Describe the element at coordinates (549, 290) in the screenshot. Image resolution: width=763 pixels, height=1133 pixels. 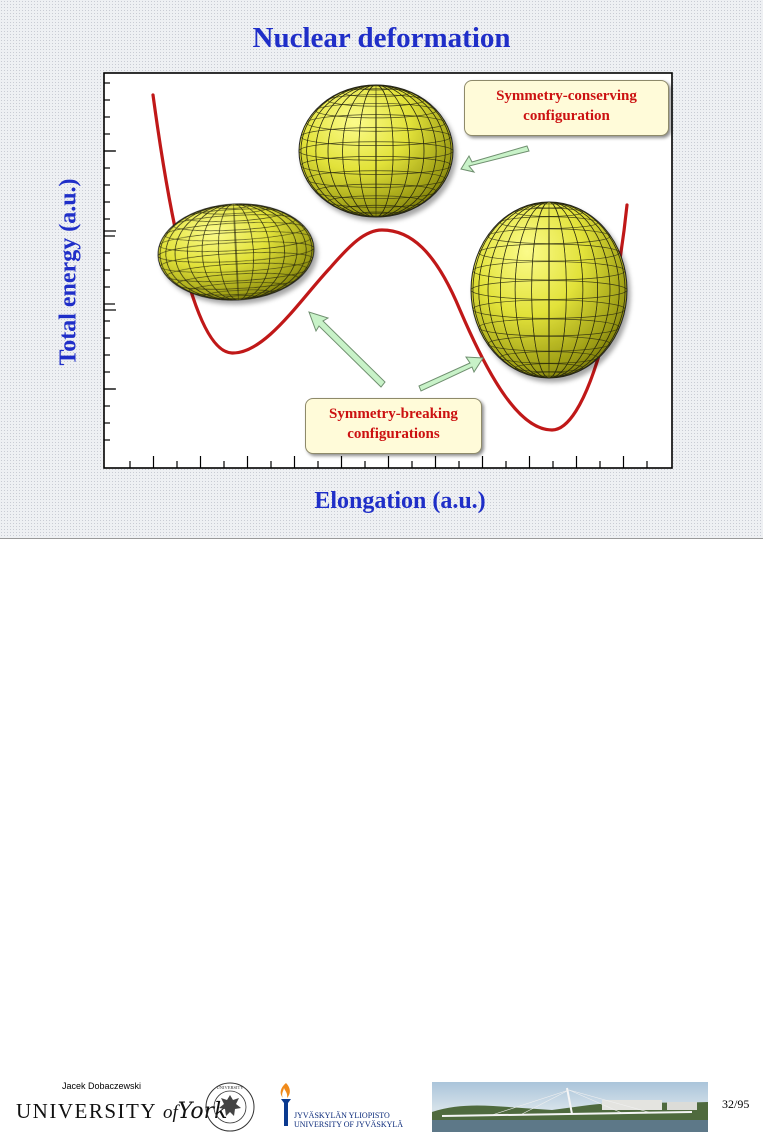
I see `nucleus-prolate-right` at that location.